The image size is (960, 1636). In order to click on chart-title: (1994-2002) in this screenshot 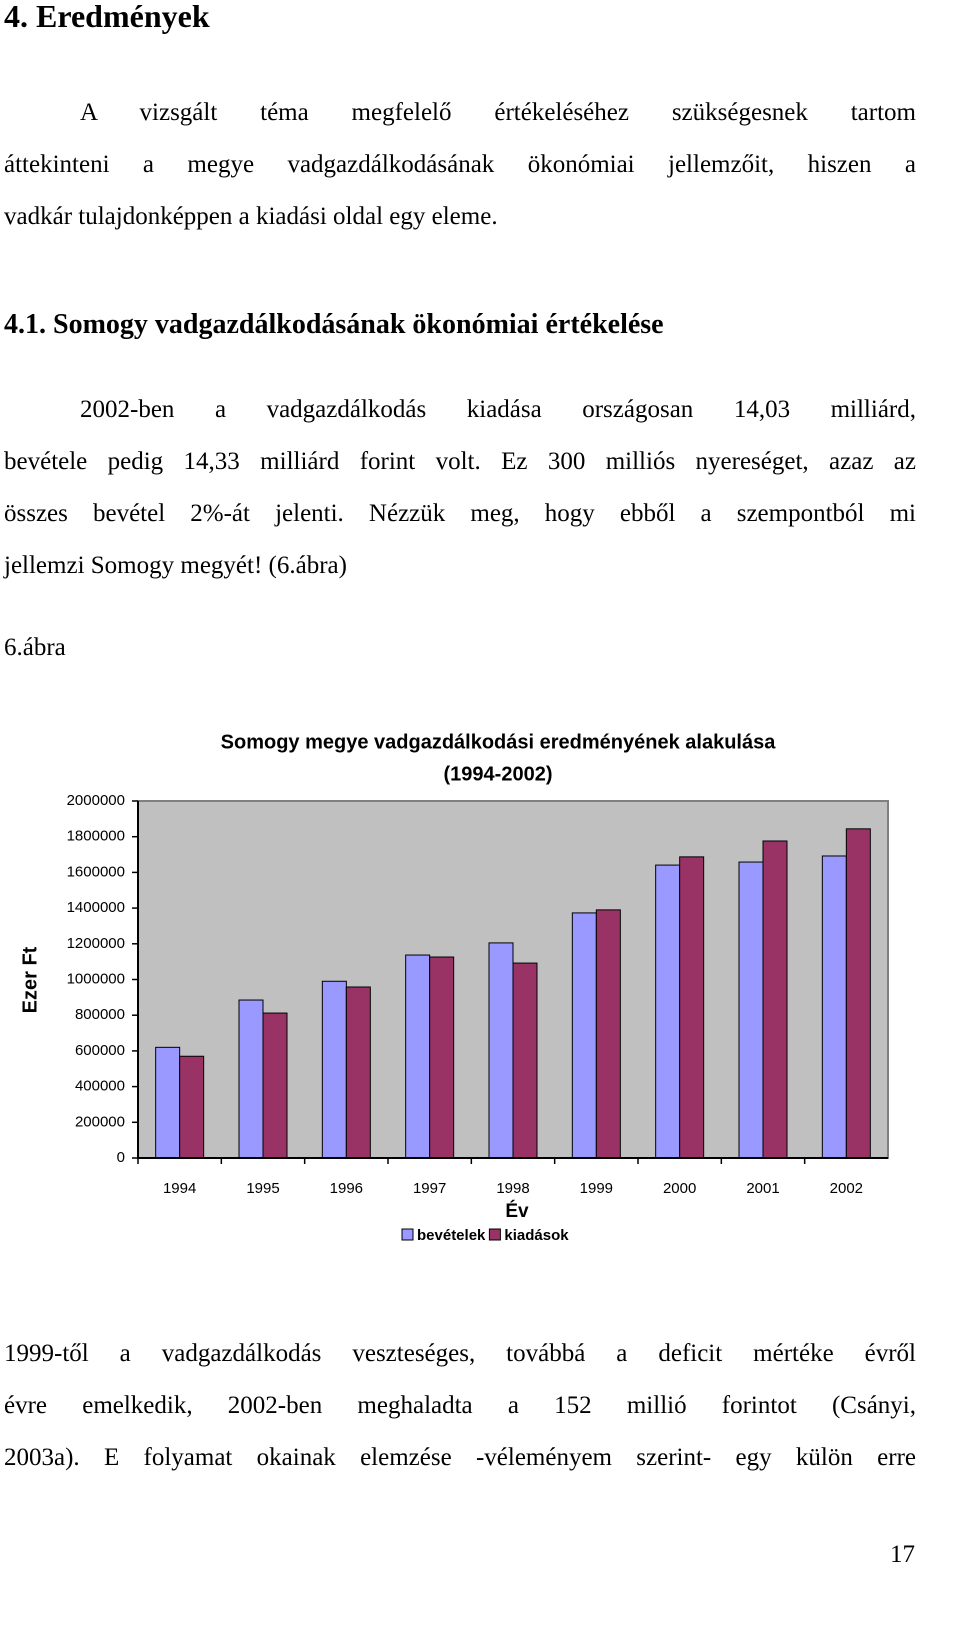, I will do `click(498, 774)`.